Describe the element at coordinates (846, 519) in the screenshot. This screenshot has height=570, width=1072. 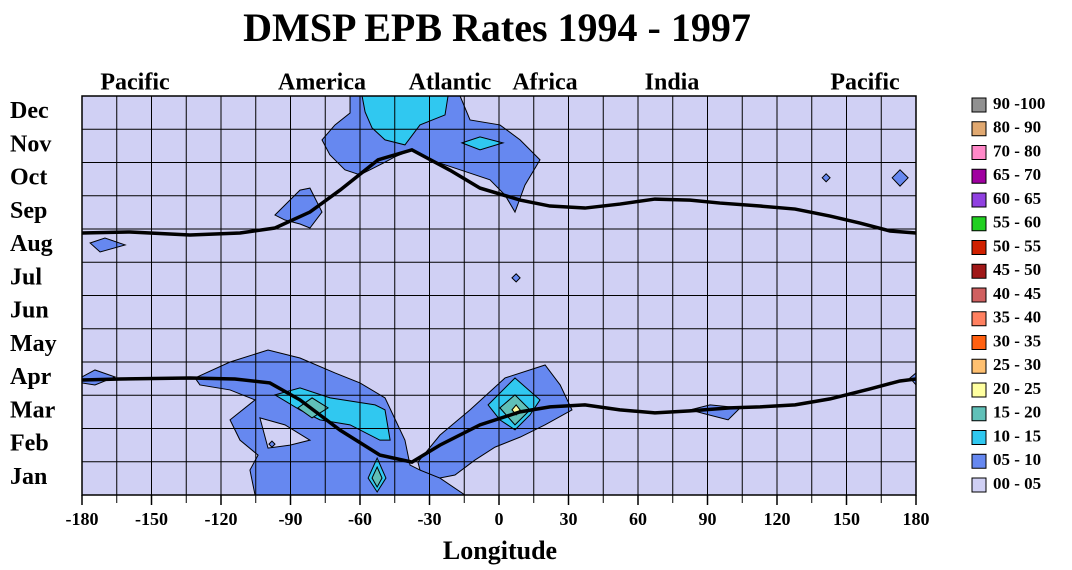
I see `x-tick-label: 150` at that location.